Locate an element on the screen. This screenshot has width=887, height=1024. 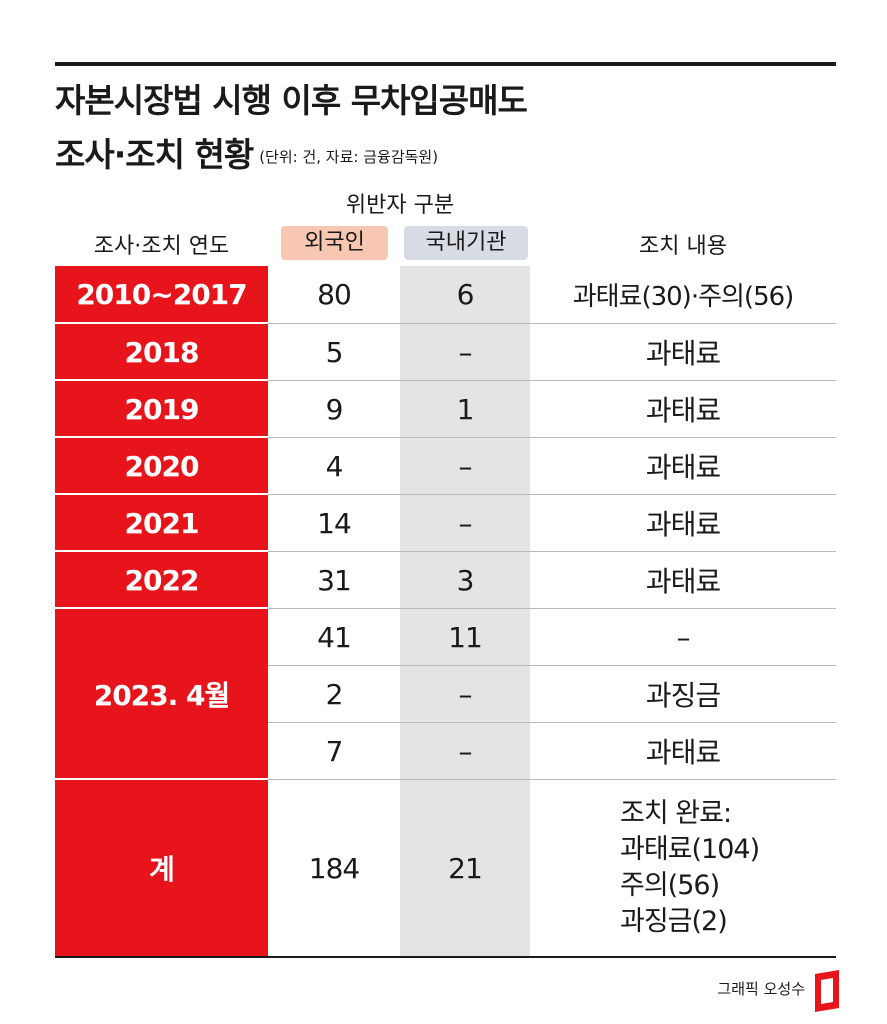
action-header: 조치 내용 is located at coordinates (683, 246).